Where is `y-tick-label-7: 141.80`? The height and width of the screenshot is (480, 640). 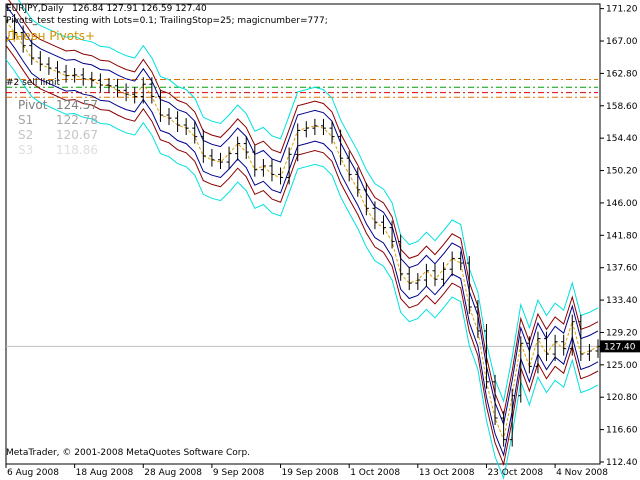
y-tick-label-7: 141.80 is located at coordinates (622, 236).